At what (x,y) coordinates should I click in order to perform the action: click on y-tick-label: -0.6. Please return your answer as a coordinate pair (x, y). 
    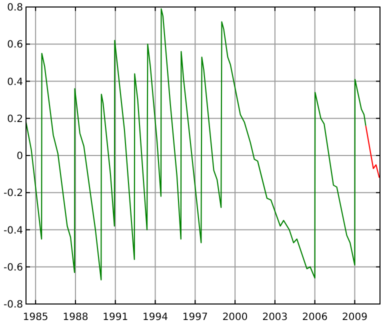
    Looking at the image, I should click on (13, 268).